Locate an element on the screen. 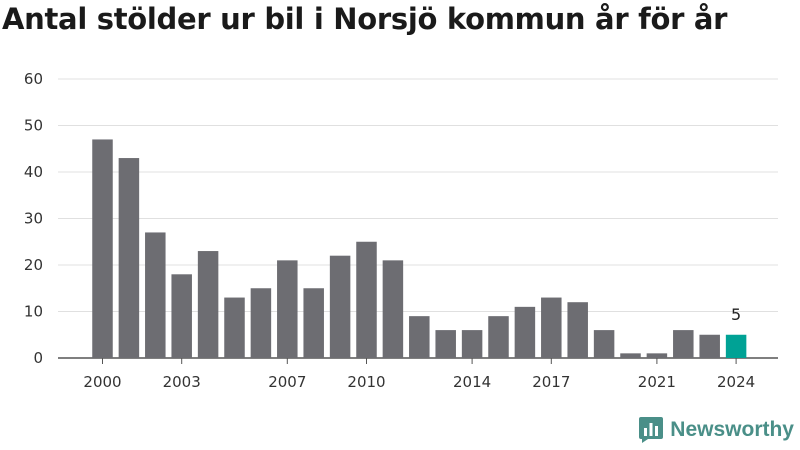  bar-2011 is located at coordinates (393, 309).